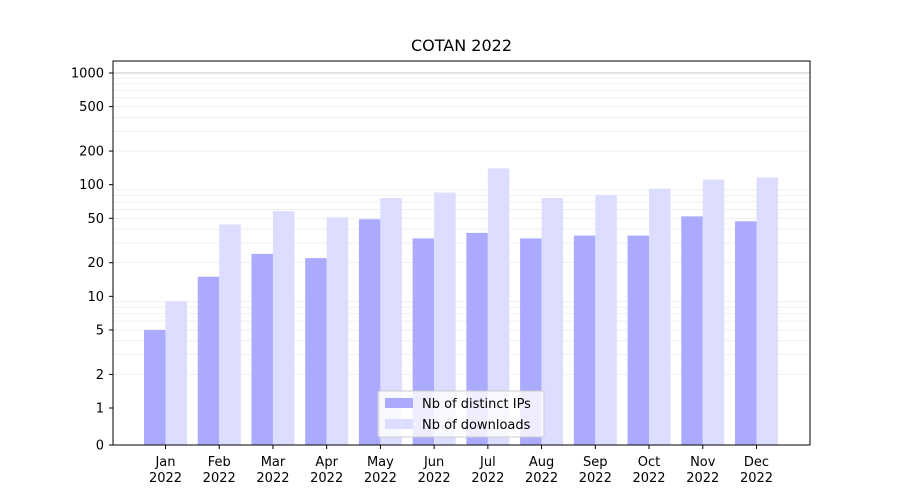 The height and width of the screenshot is (500, 900). I want to click on y-tick-label: 20, so click(95, 263).